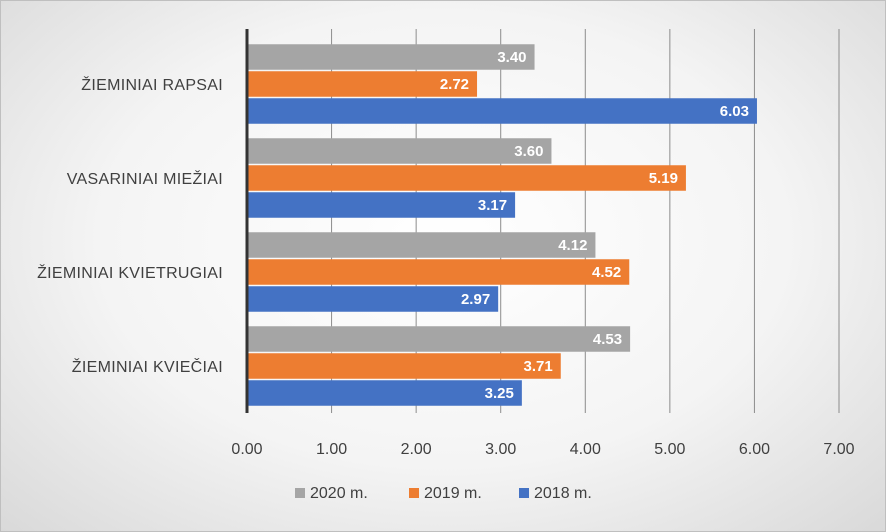 The height and width of the screenshot is (532, 886). I want to click on data-label: 4.53, so click(607, 339).